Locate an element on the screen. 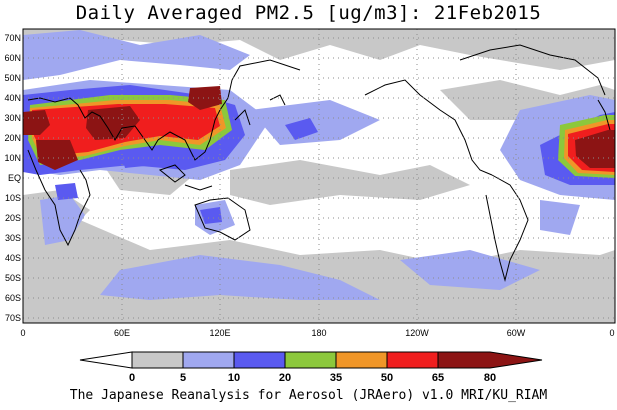 The width and height of the screenshot is (617, 410). lon-label-60e: 60E is located at coordinates (122, 333).